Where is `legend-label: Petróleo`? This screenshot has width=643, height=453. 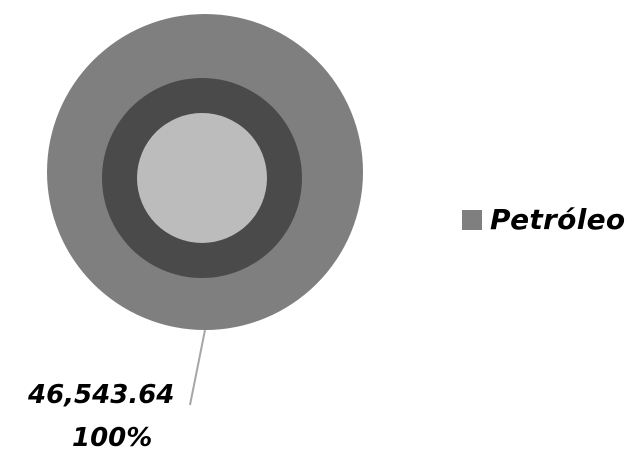
legend-label: Petróleo is located at coordinates (558, 219).